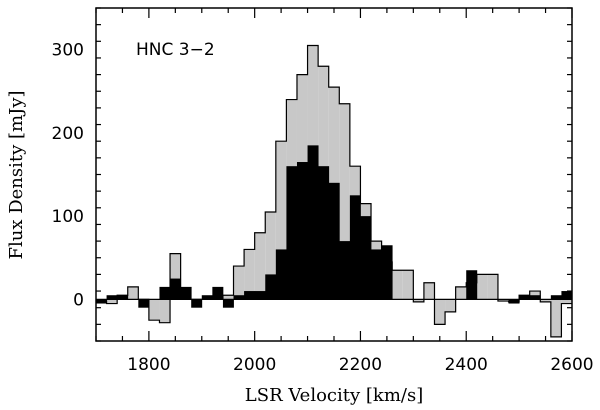 Image resolution: width=600 pixels, height=410 pixels. What do you see at coordinates (175, 50) in the screenshot?
I see `annotation-label: HNC 3−2` at bounding box center [175, 50].